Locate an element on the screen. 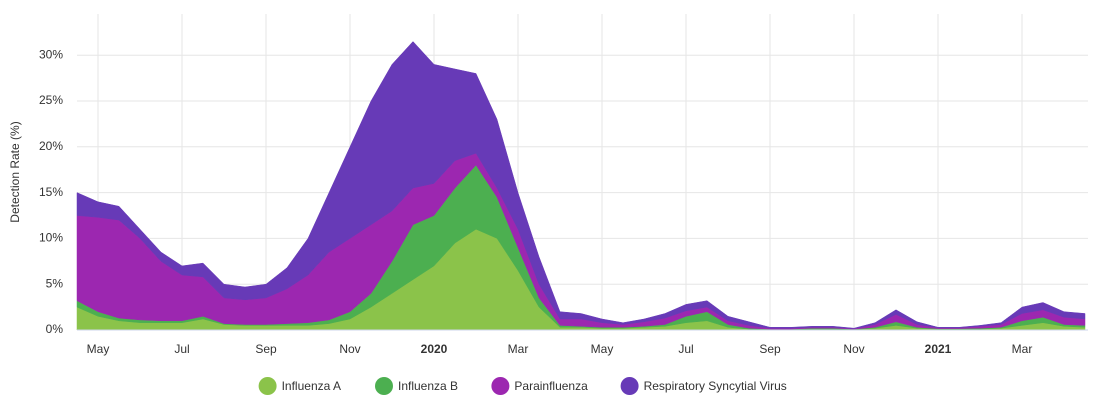  y-tick-label: 25% is located at coordinates (51, 100).